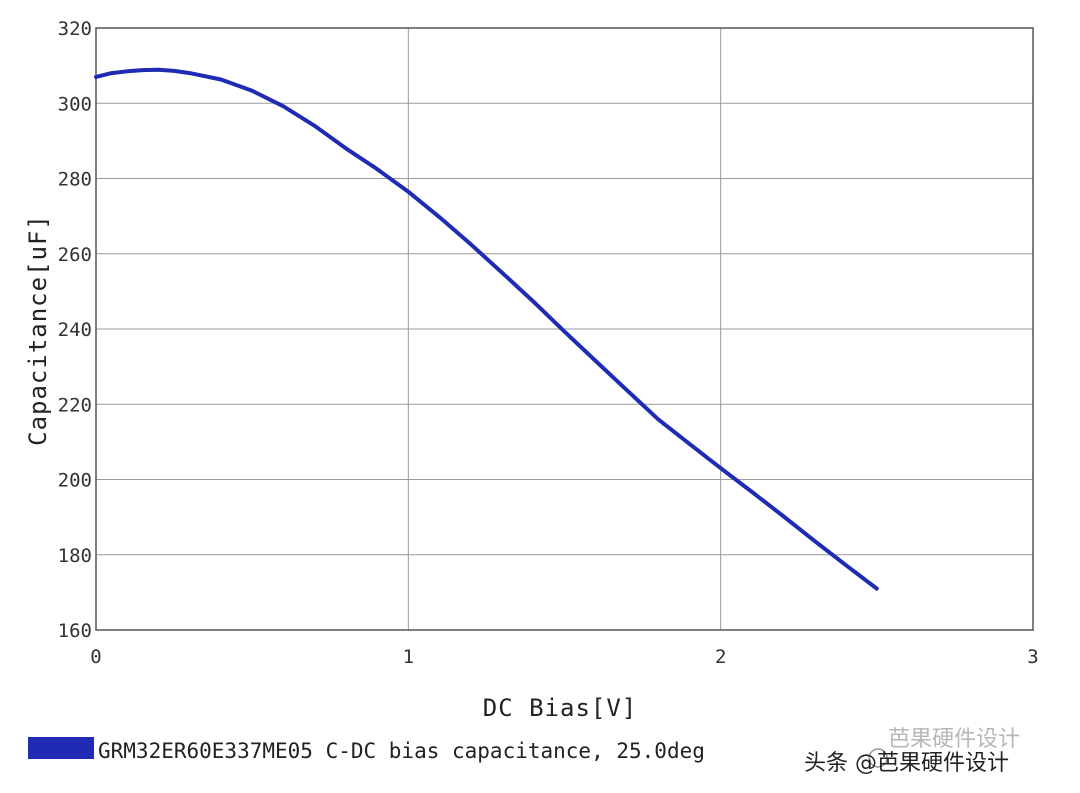 The height and width of the screenshot is (793, 1080). Describe the element at coordinates (560, 708) in the screenshot. I see `x-axis-title: DC Bias[V]` at that location.